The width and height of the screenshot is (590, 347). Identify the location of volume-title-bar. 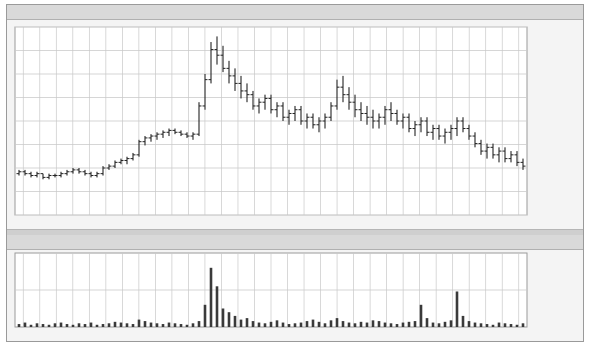
(295, 242).